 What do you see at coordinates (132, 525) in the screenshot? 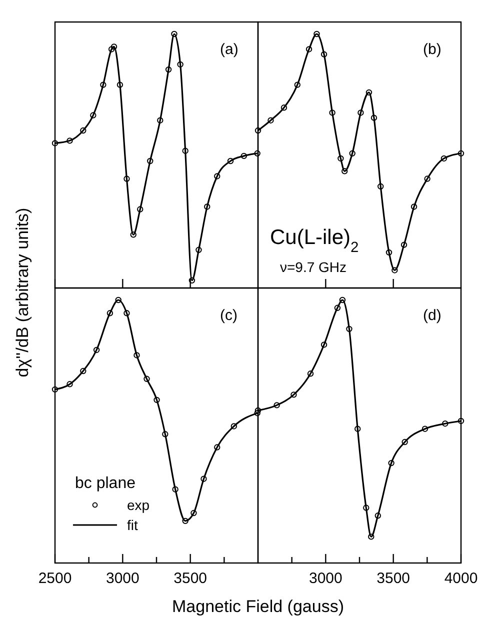
I see `legend-label: fit` at bounding box center [132, 525].